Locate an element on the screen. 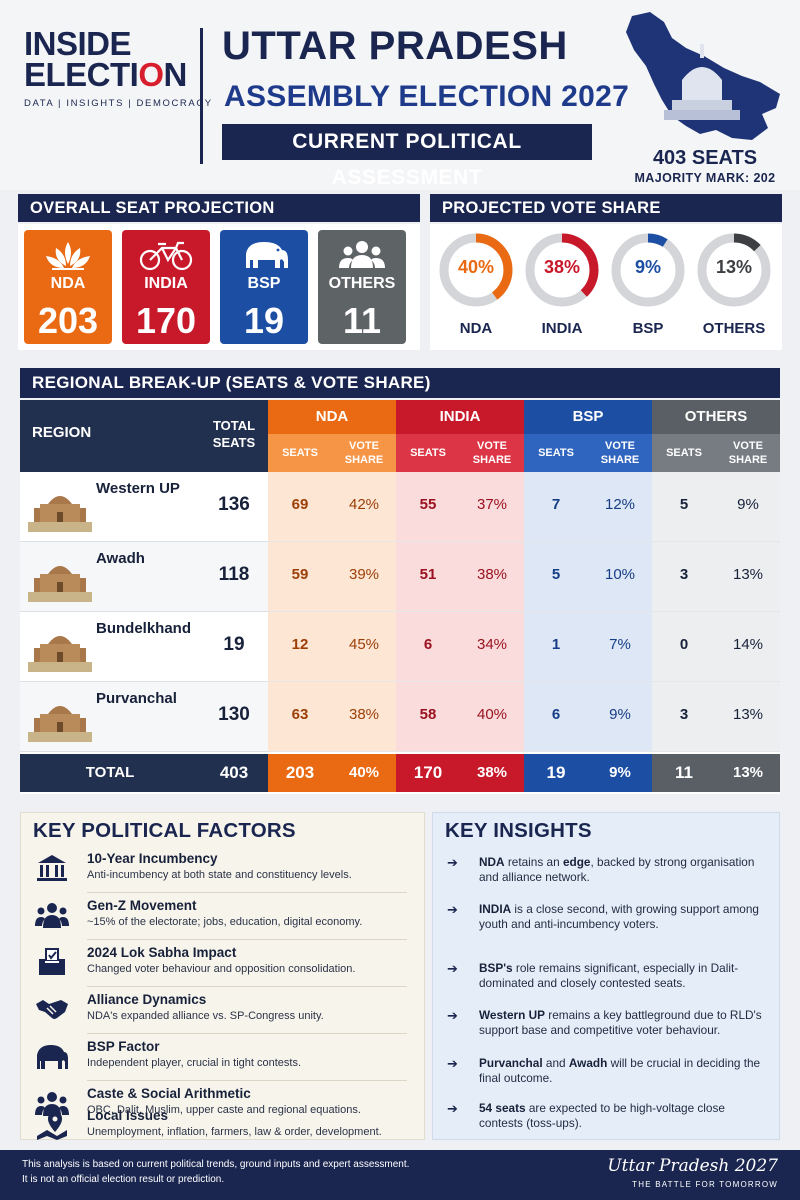 Image resolution: width=800 pixels, height=1200 pixels. group-icon is located at coordinates (52, 915).